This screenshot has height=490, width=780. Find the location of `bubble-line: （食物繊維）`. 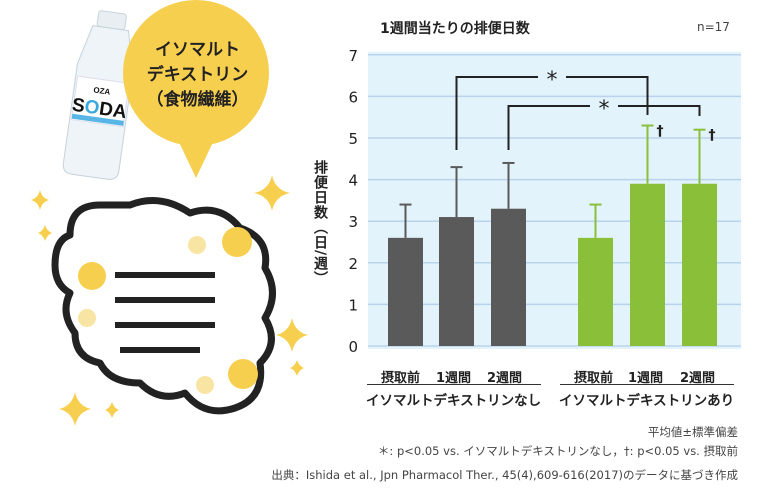

bubble-line: （食物繊維） is located at coordinates (197, 100).